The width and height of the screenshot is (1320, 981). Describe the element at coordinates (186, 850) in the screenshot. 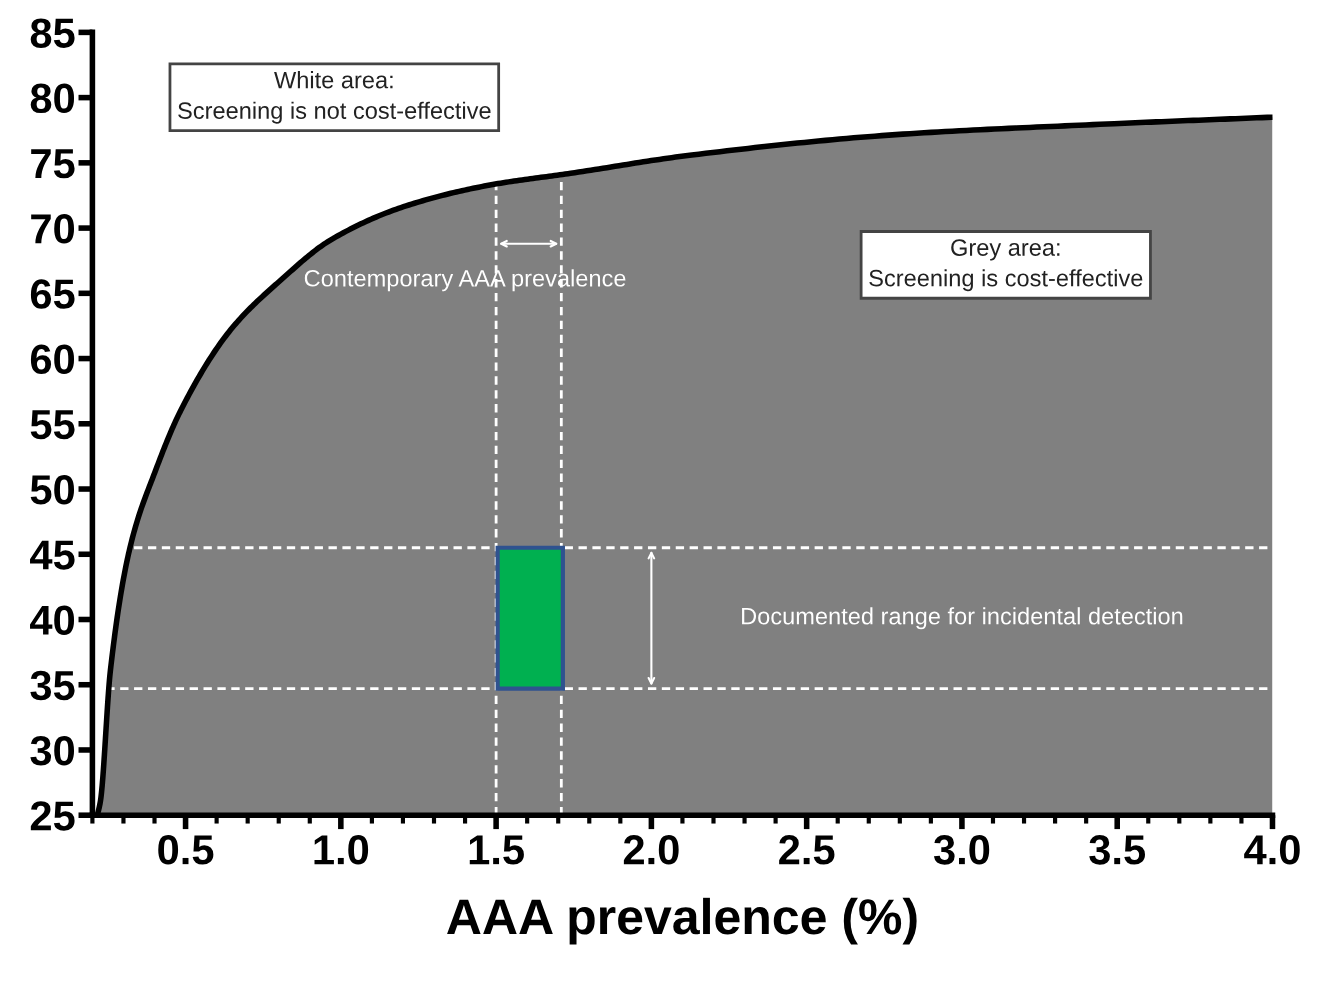

I see `x-tick-label: 0.5` at that location.